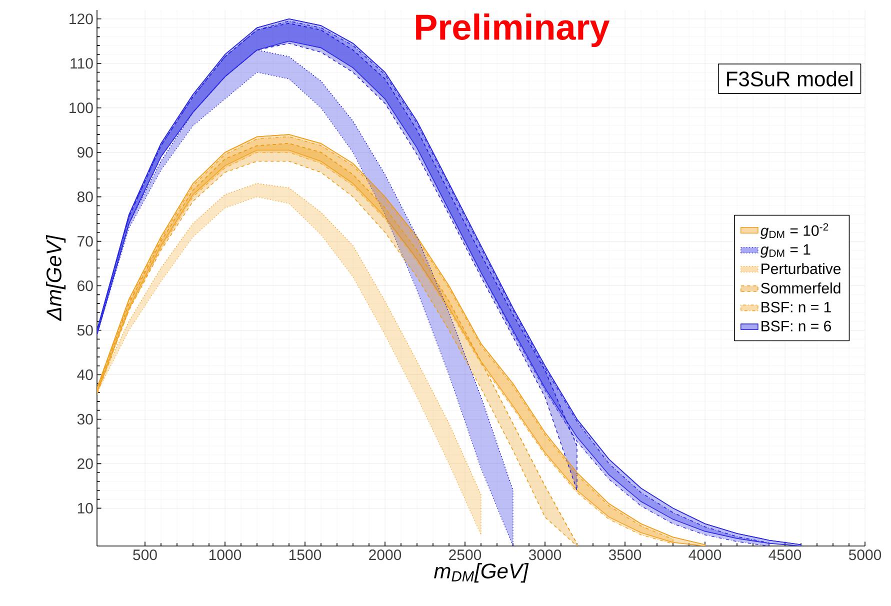 Image resolution: width=891 pixels, height=606 pixels. I want to click on legend-label: Sommerfeld, so click(800, 288).